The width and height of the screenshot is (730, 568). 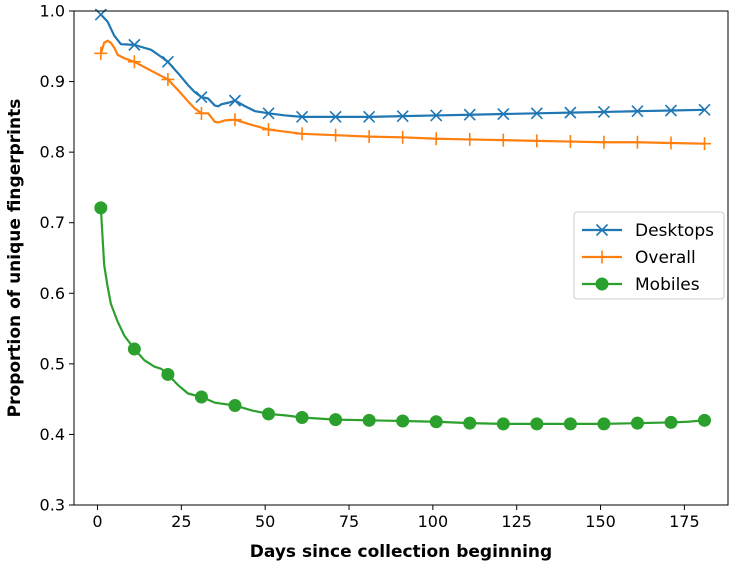 I want to click on y-tick-label: 0.8, so click(x=52, y=152).